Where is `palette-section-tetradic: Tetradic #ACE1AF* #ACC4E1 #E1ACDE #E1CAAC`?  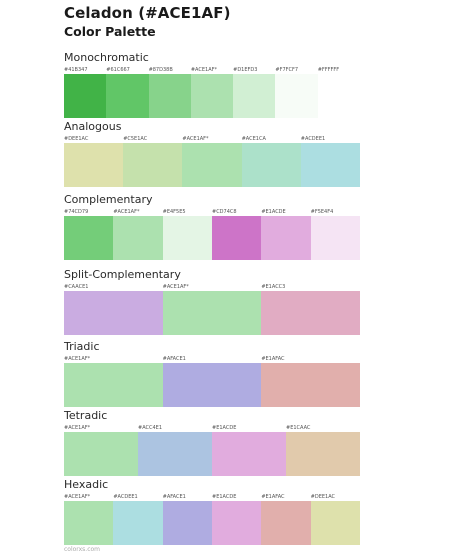 palette-section-tetradic: Tetradic #ACE1AF* #ACC4E1 #E1ACDE #E1CAAC is located at coordinates (212, 442).